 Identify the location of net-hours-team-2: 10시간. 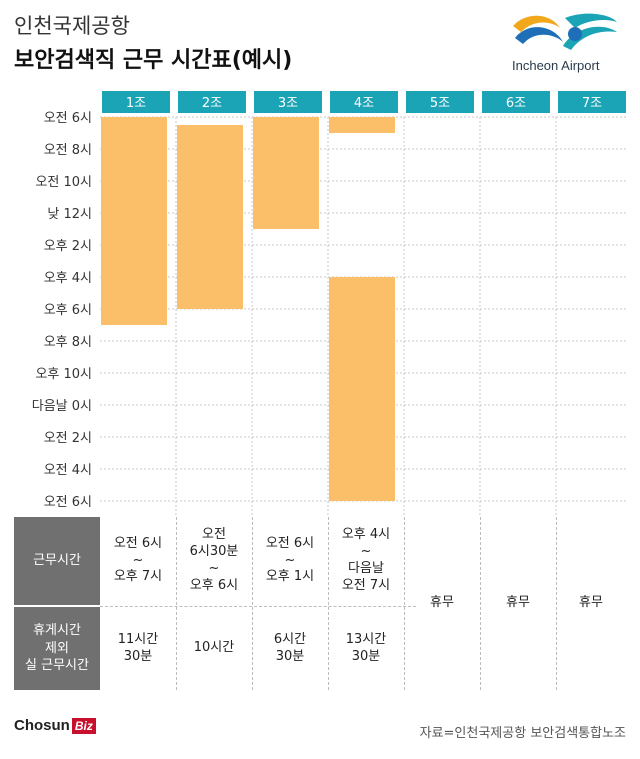
(214, 648).